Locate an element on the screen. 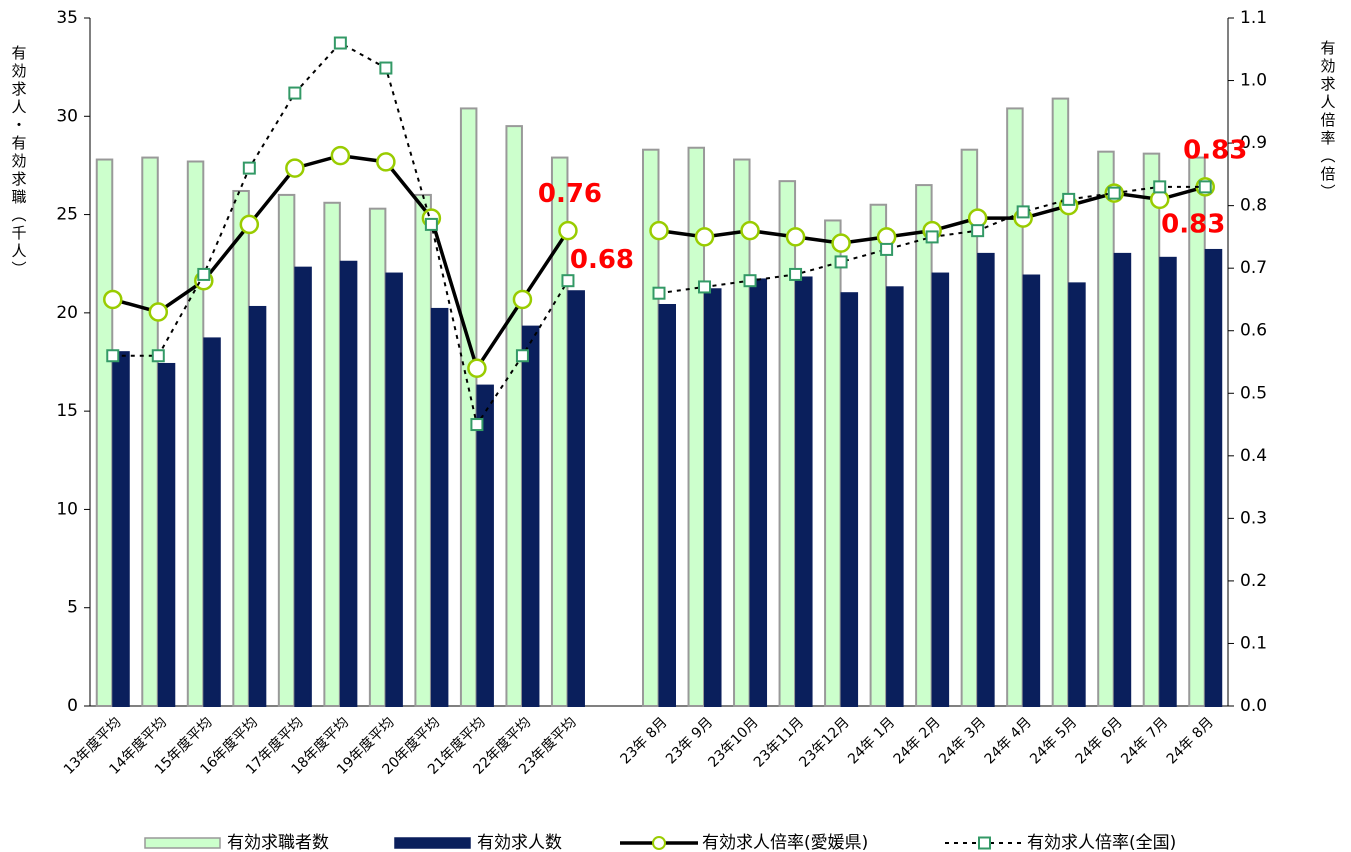 This screenshot has height=852, width=1351. y2-tick-label: 0.8 is located at coordinates (1253, 206).